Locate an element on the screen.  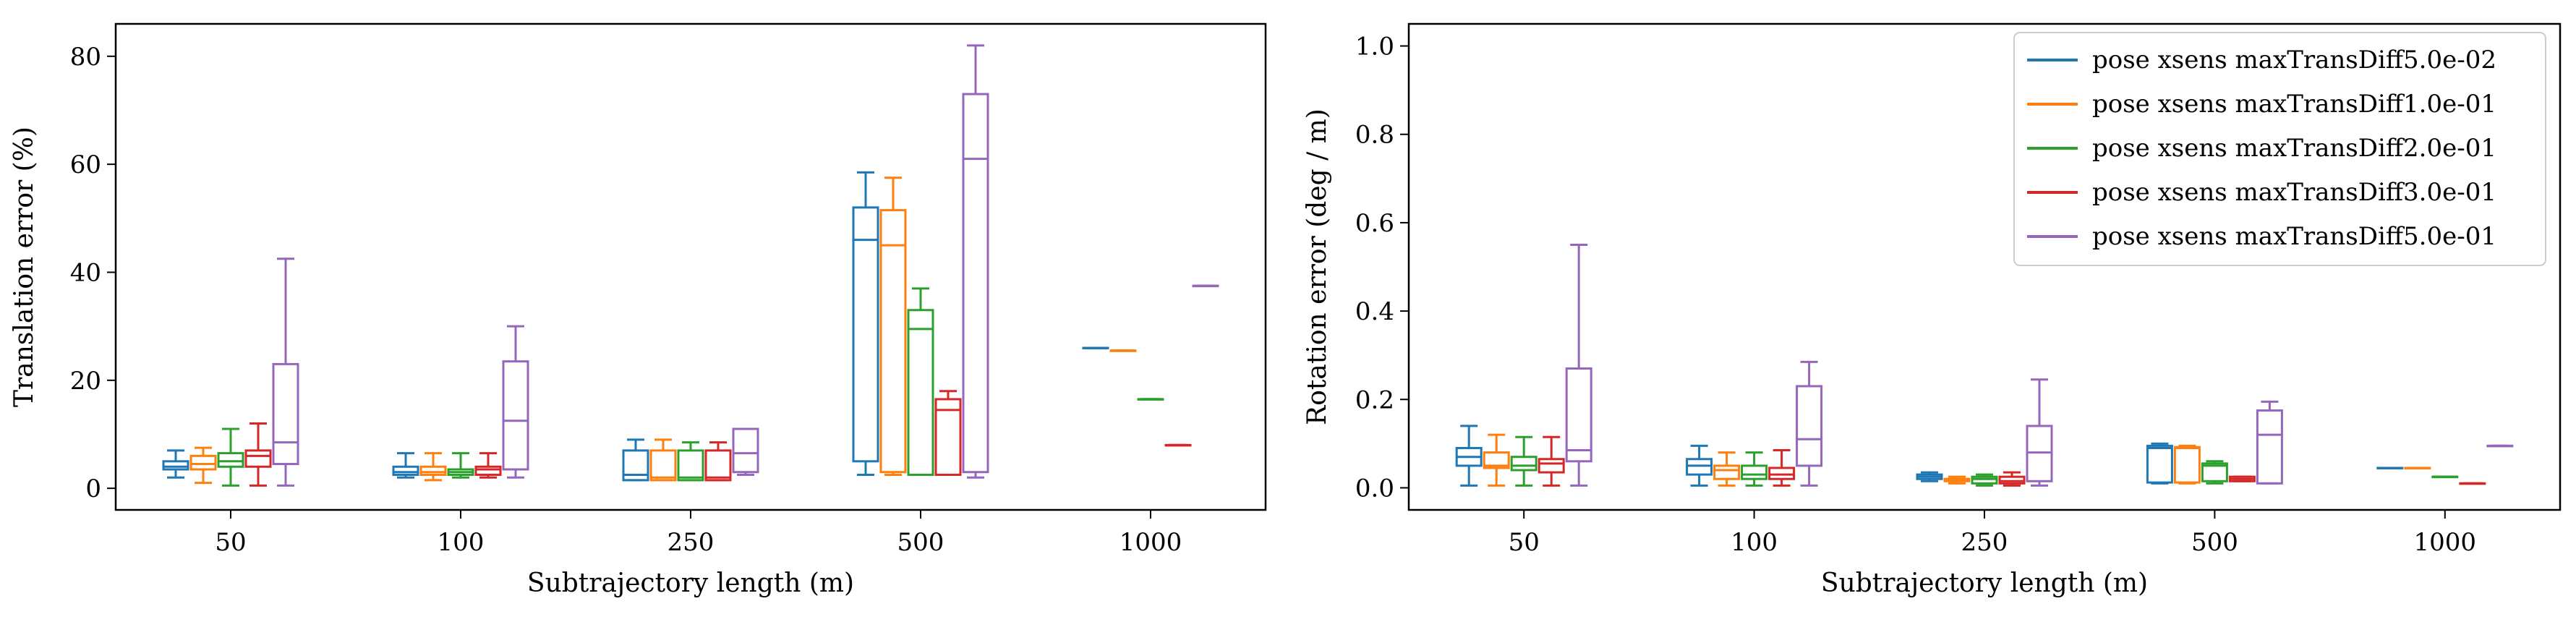
legend-label: pose xsens maxTransDiff2.0e-01 is located at coordinates (2294, 148).